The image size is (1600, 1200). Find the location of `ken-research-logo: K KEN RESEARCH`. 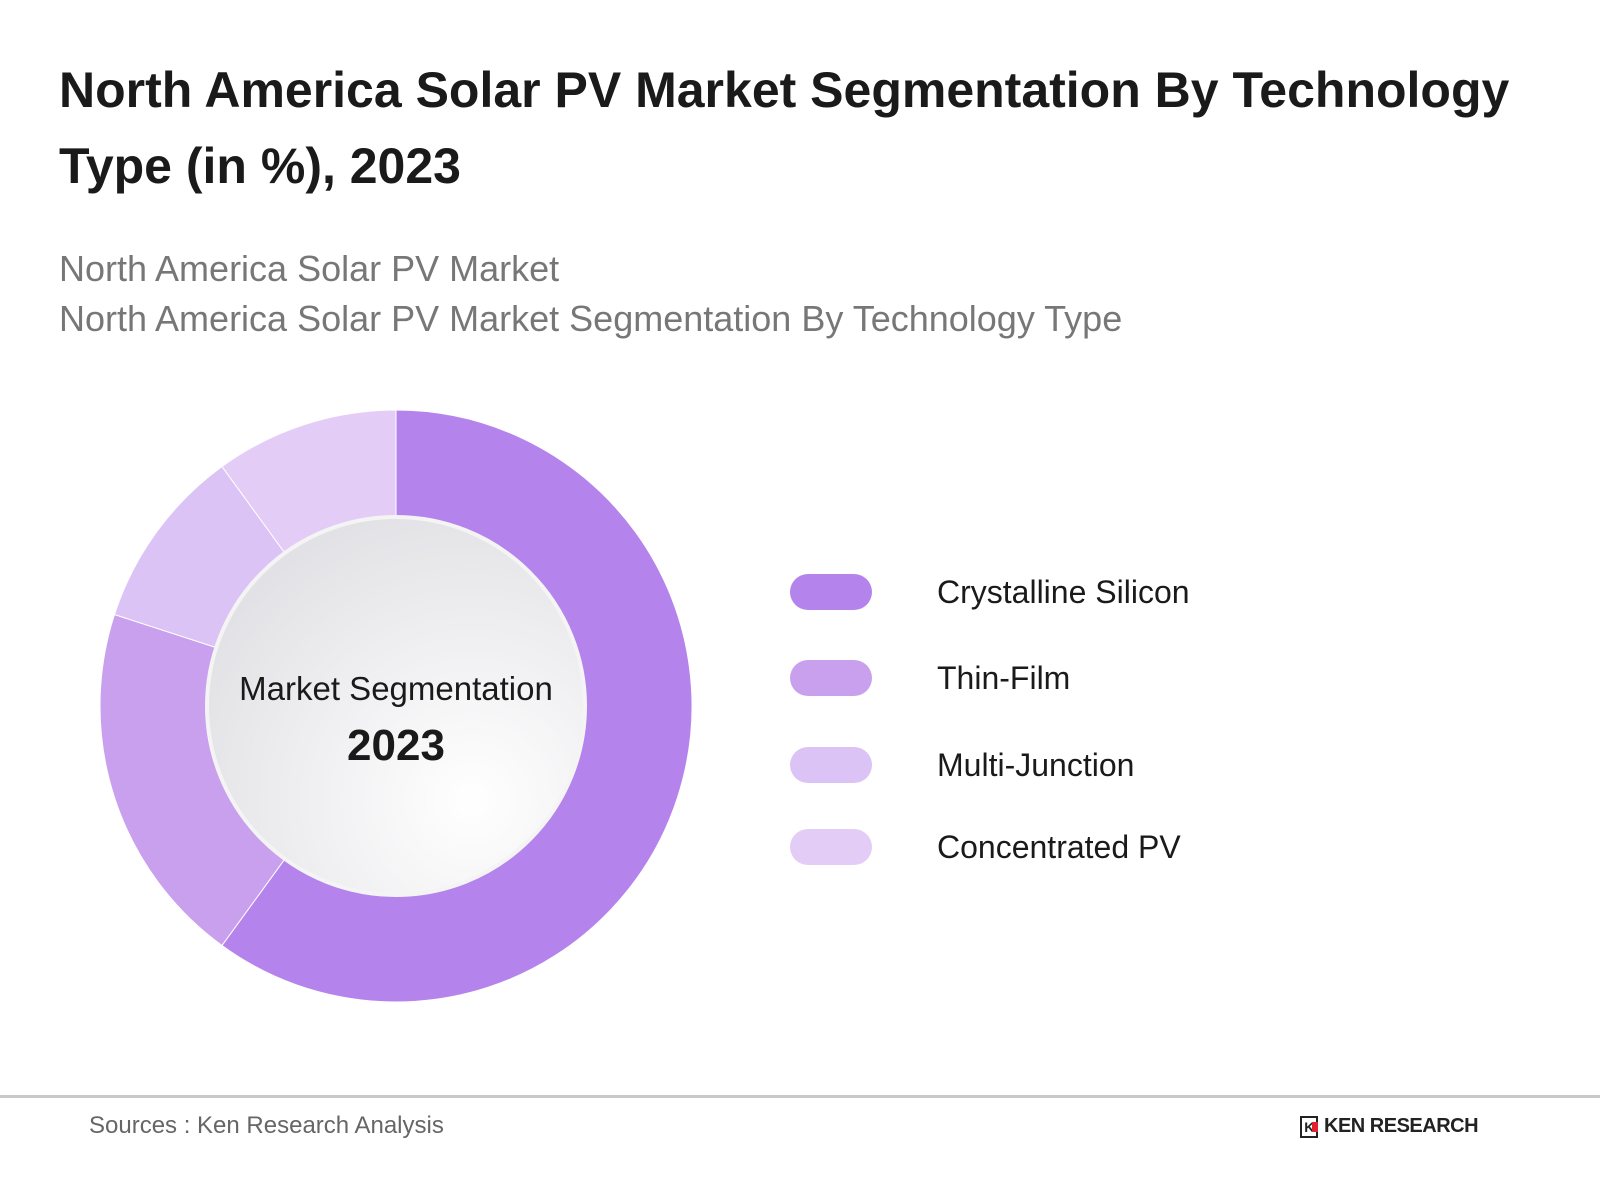

ken-research-logo: K KEN RESEARCH is located at coordinates (1389, 1126).